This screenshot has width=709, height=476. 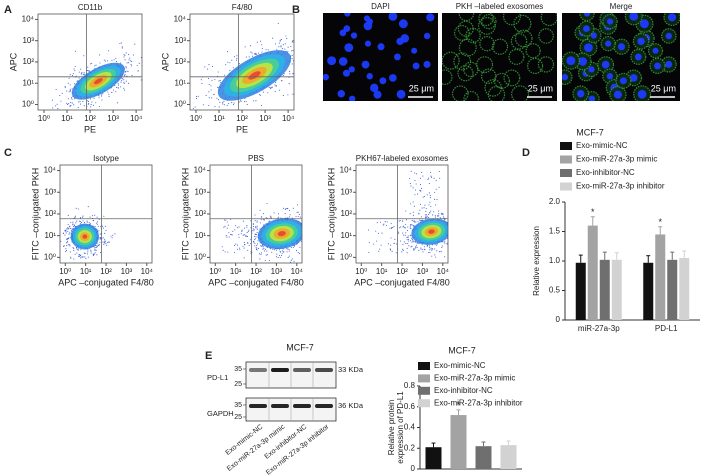 I want to click on significance-mark: *, so click(x=593, y=212).